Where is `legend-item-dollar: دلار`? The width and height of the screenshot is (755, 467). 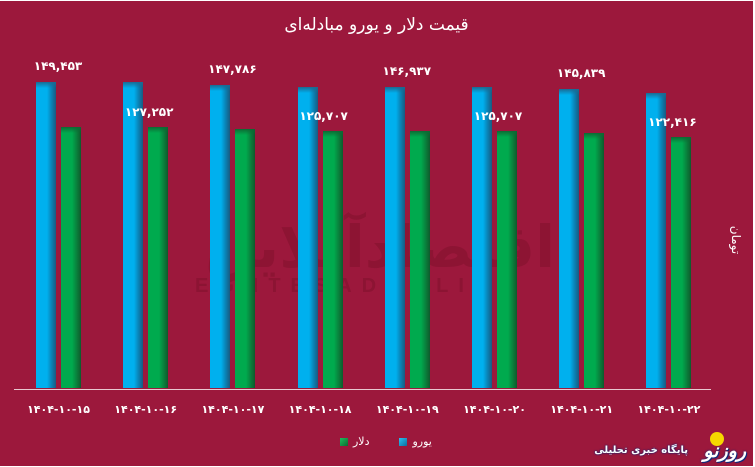
legend-item-dollar: دلار is located at coordinates (354, 441).